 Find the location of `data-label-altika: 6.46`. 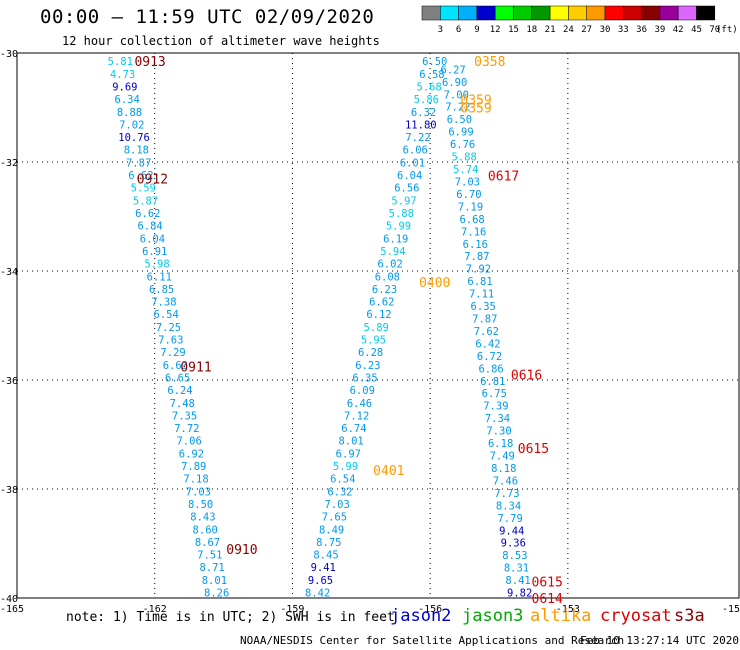

data-label-altika: 6.46 is located at coordinates (359, 404).